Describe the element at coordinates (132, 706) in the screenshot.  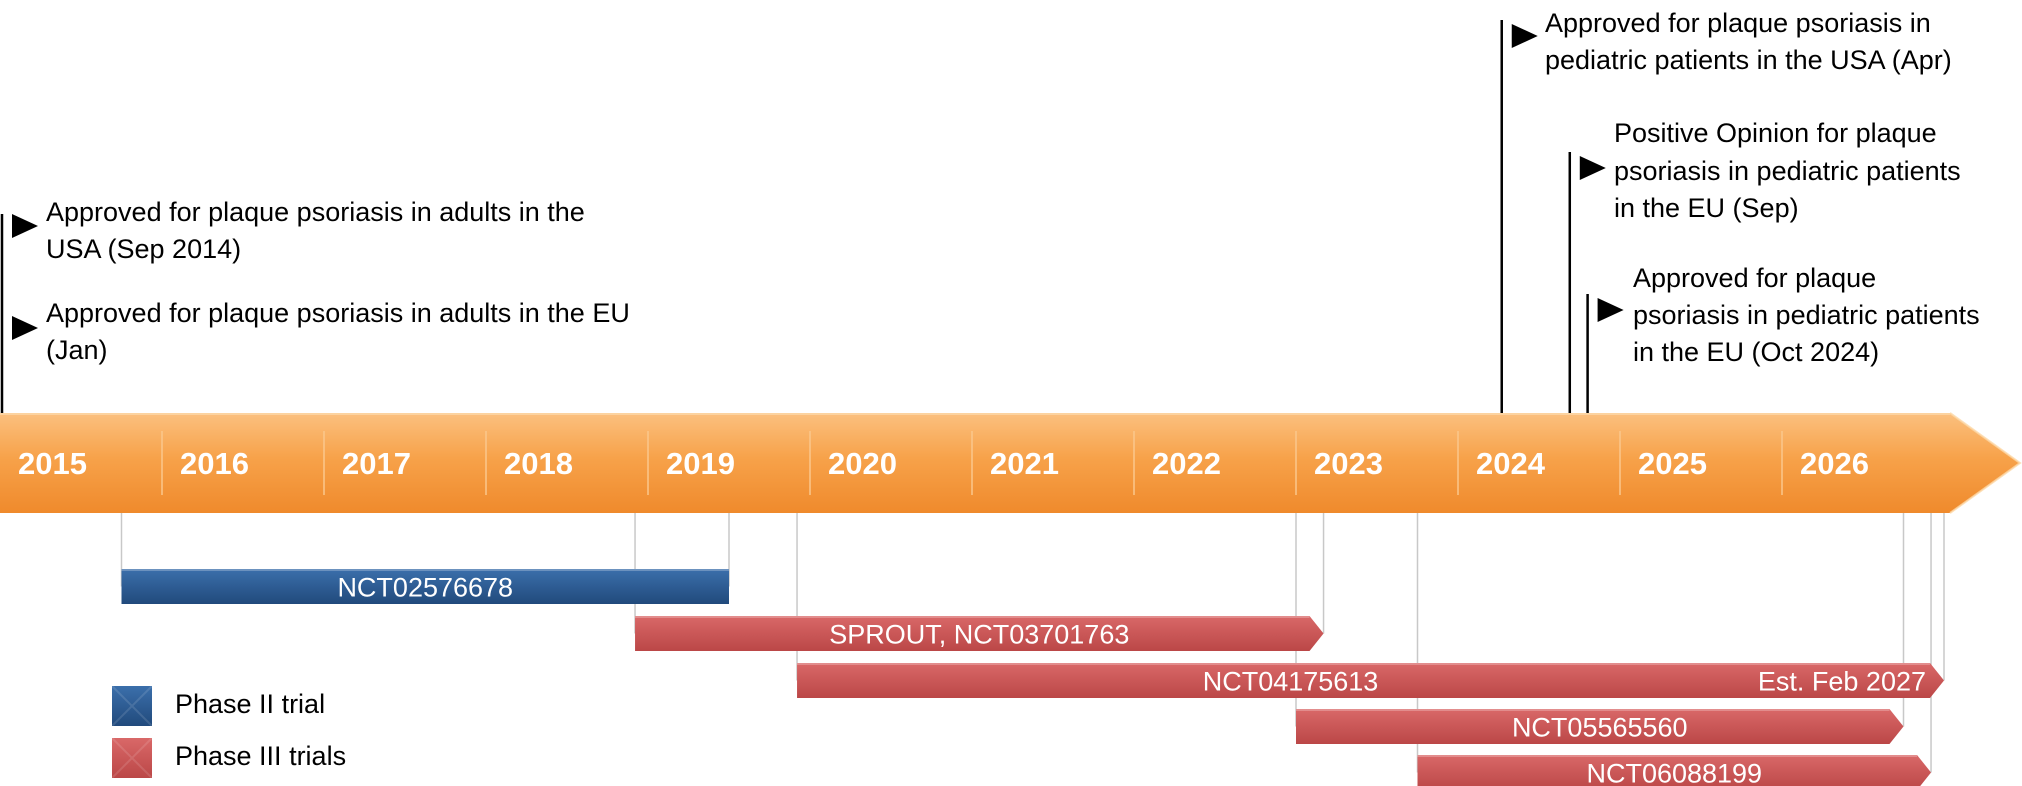
I see `legend-swatch-phase-ii` at that location.